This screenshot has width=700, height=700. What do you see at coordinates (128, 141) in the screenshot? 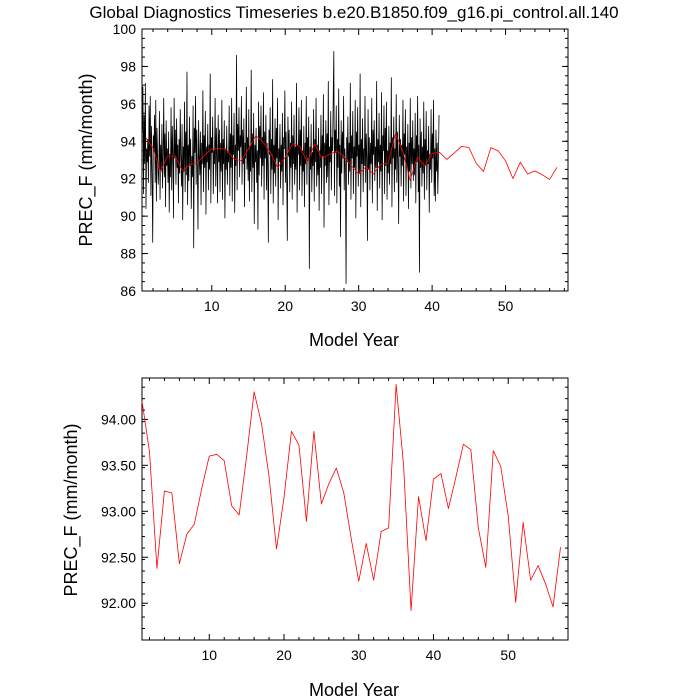
I see `y-tick-label: 94` at bounding box center [128, 141].